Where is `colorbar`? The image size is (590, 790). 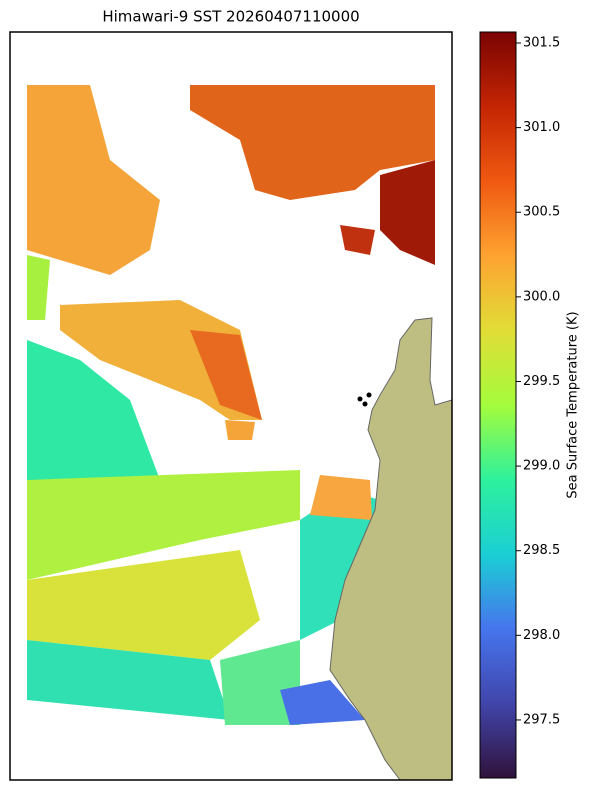 colorbar is located at coordinates (498, 405).